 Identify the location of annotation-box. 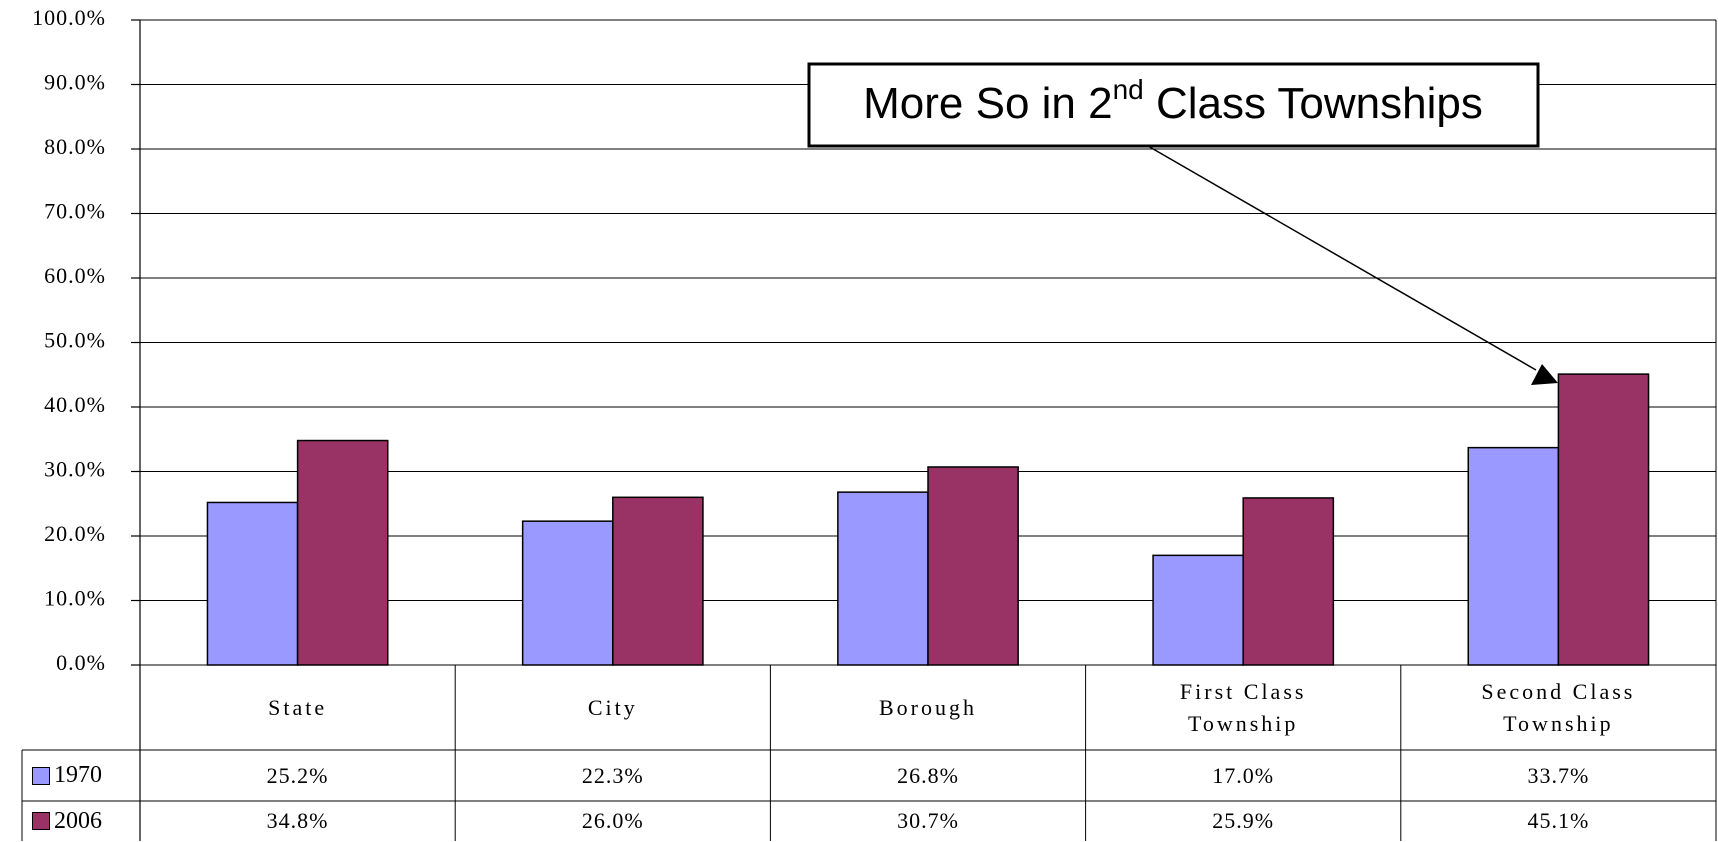
(1173, 105).